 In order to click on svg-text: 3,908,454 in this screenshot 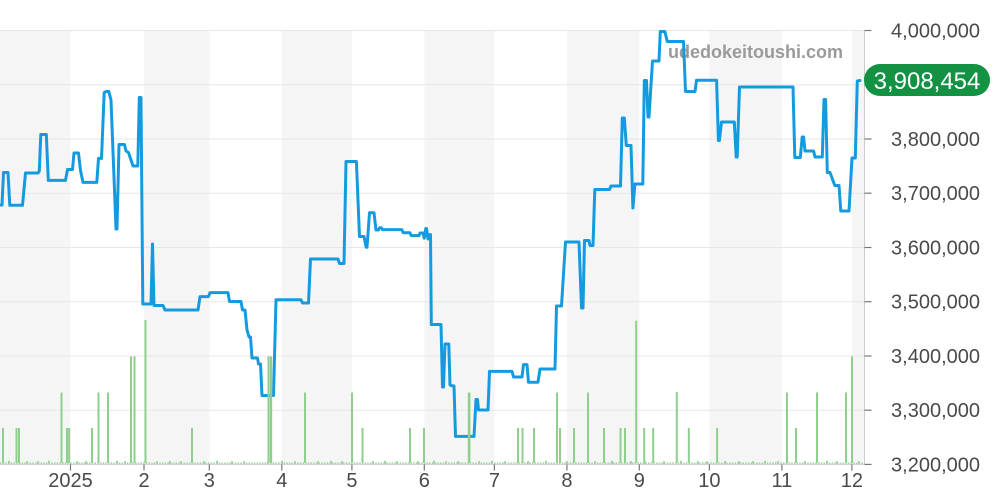, I will do `click(927, 81)`.